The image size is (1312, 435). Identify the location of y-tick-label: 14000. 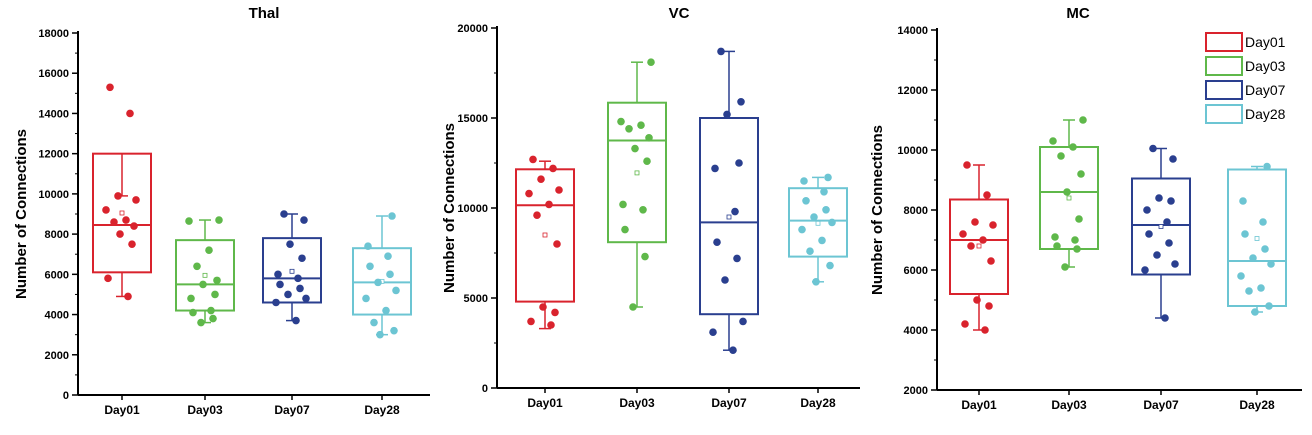
(912, 31).